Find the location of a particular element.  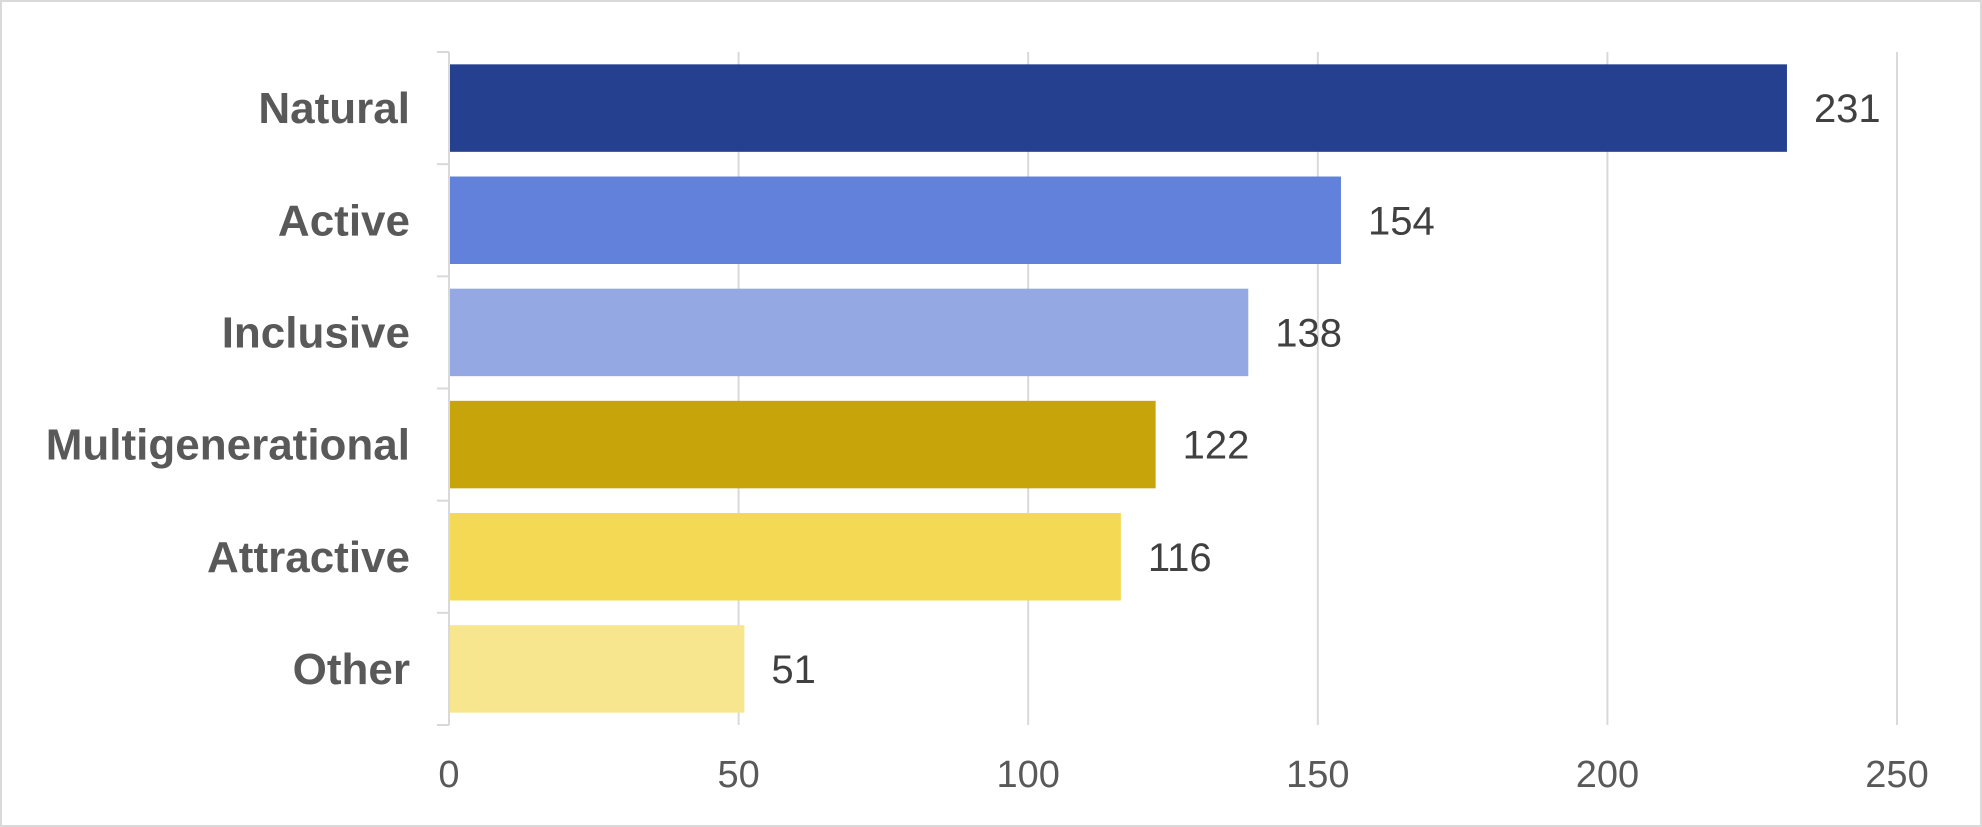

bar-active is located at coordinates (895, 220).